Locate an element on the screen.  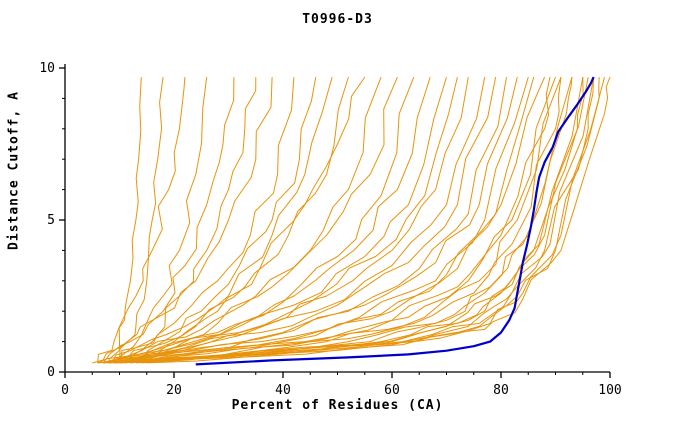
y-tick-label: 5 is located at coordinates (51, 220).